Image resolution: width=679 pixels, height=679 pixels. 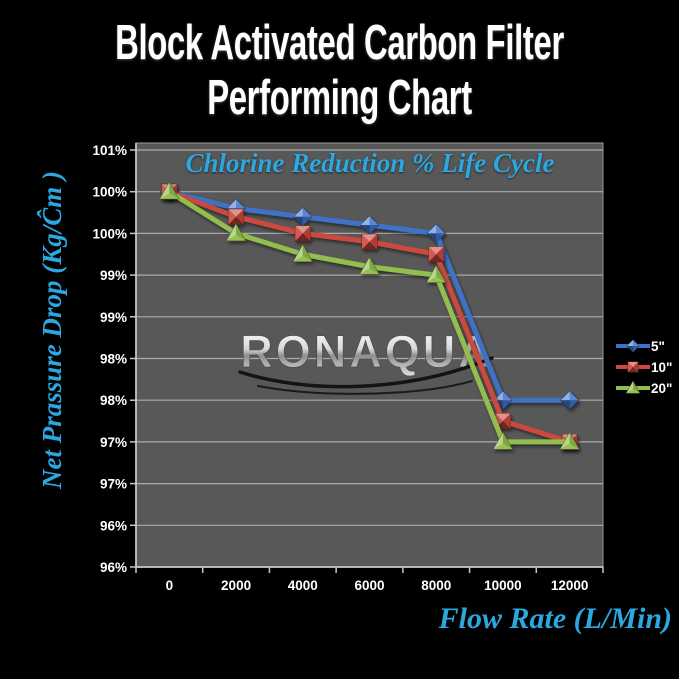 What do you see at coordinates (503, 585) in the screenshot?
I see `x-tick-label: 10000` at bounding box center [503, 585].